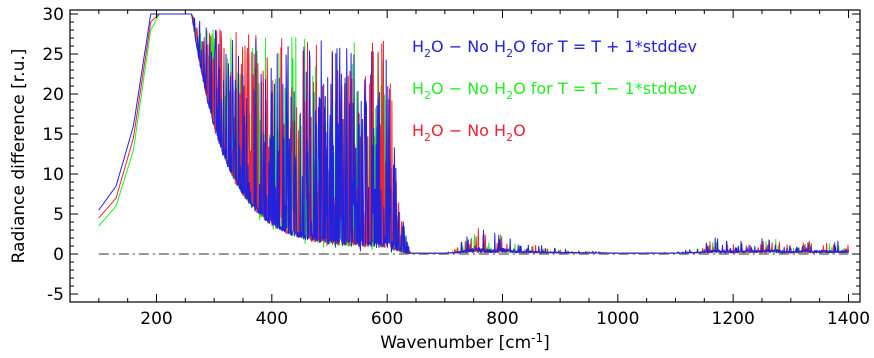 This screenshot has height=358, width=874. What do you see at coordinates (53, 95) in the screenshot?
I see `y-tick-label-5: 20` at bounding box center [53, 95].